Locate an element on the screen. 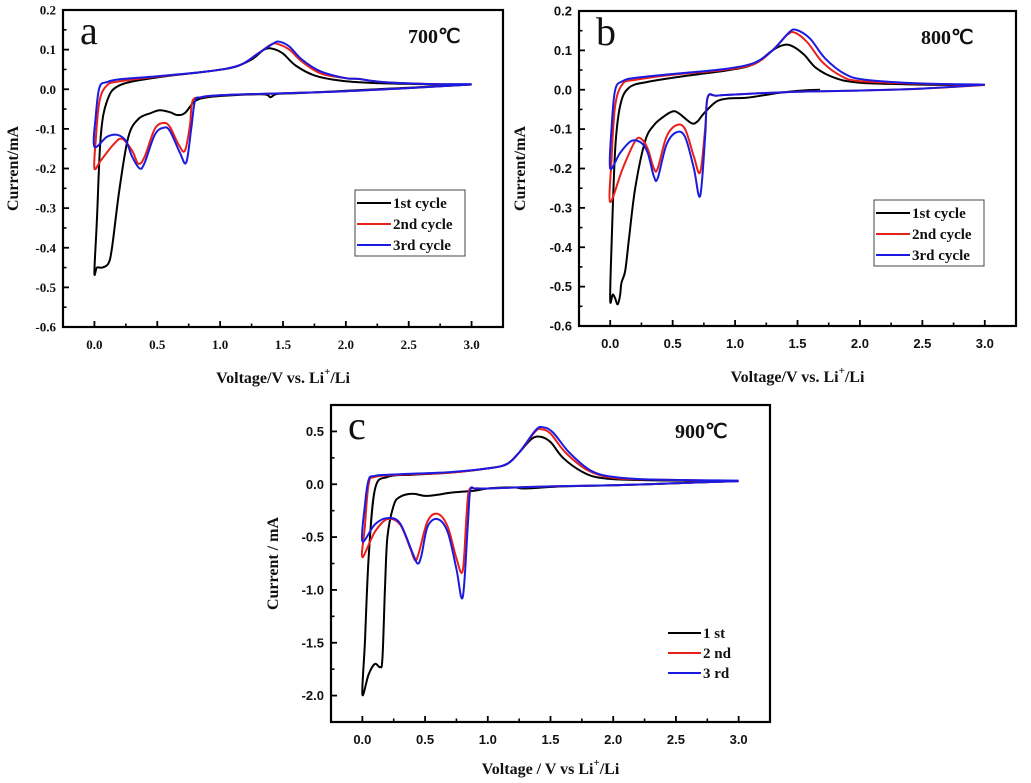 The image size is (1031, 783). y-axis: -2.0 -1.5 -1.0 -0.5 0.0 0.5 is located at coordinates (319, 563).